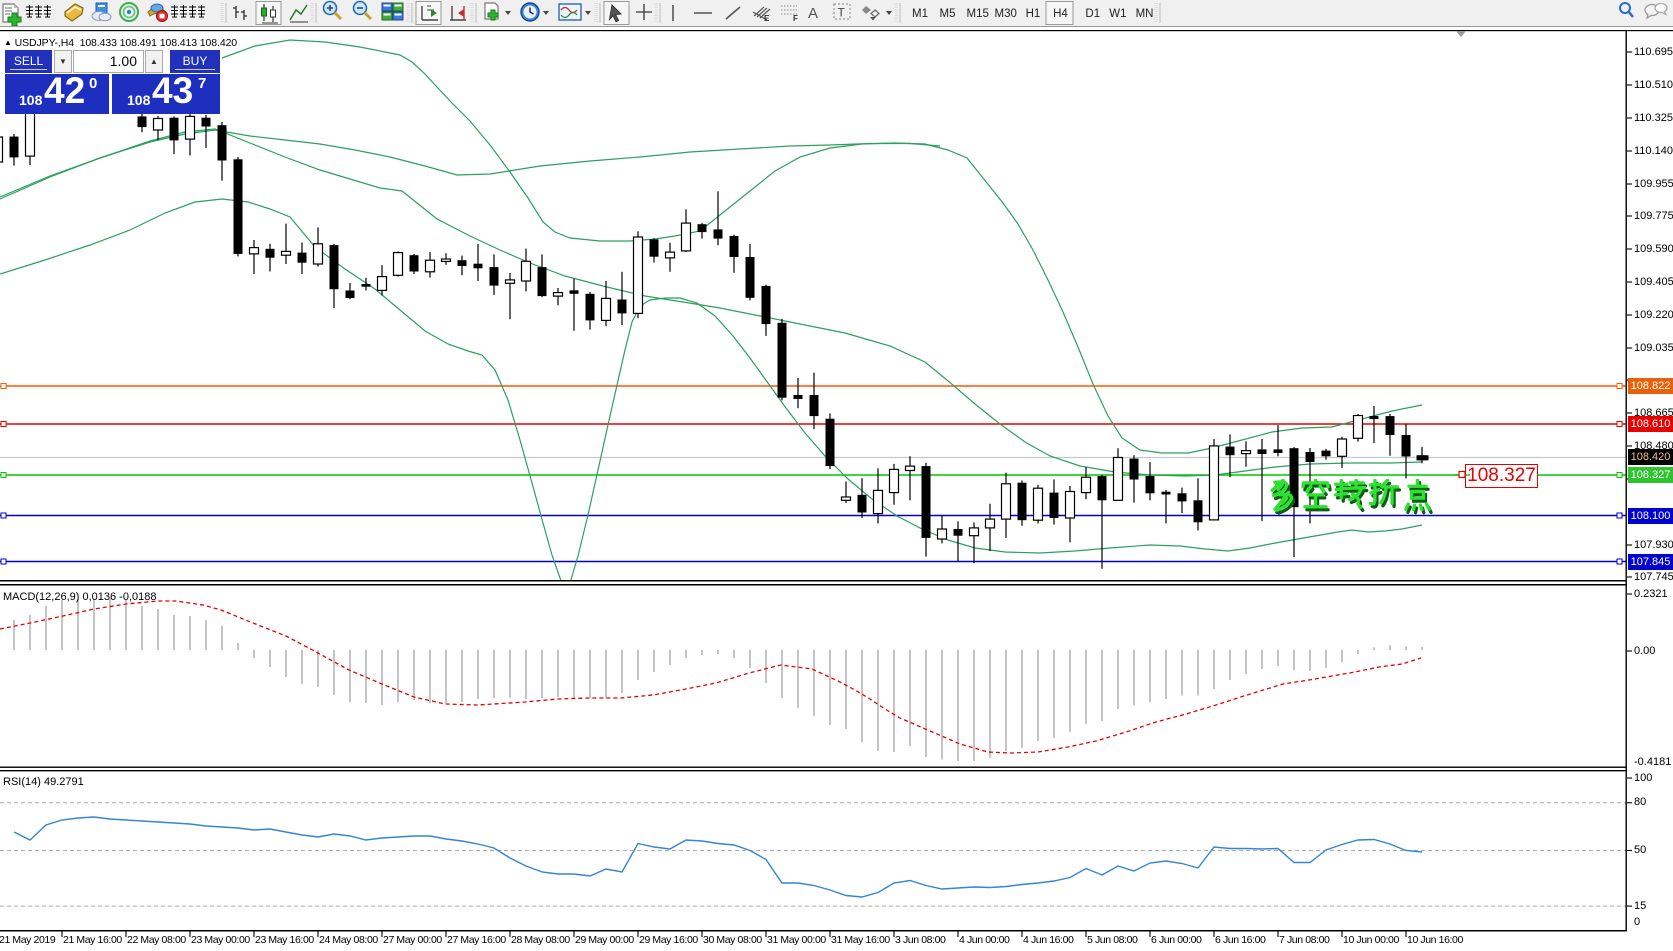 This screenshot has height=951, width=1673. Describe the element at coordinates (767, 18) in the screenshot. I see `svg-text: E` at that location.